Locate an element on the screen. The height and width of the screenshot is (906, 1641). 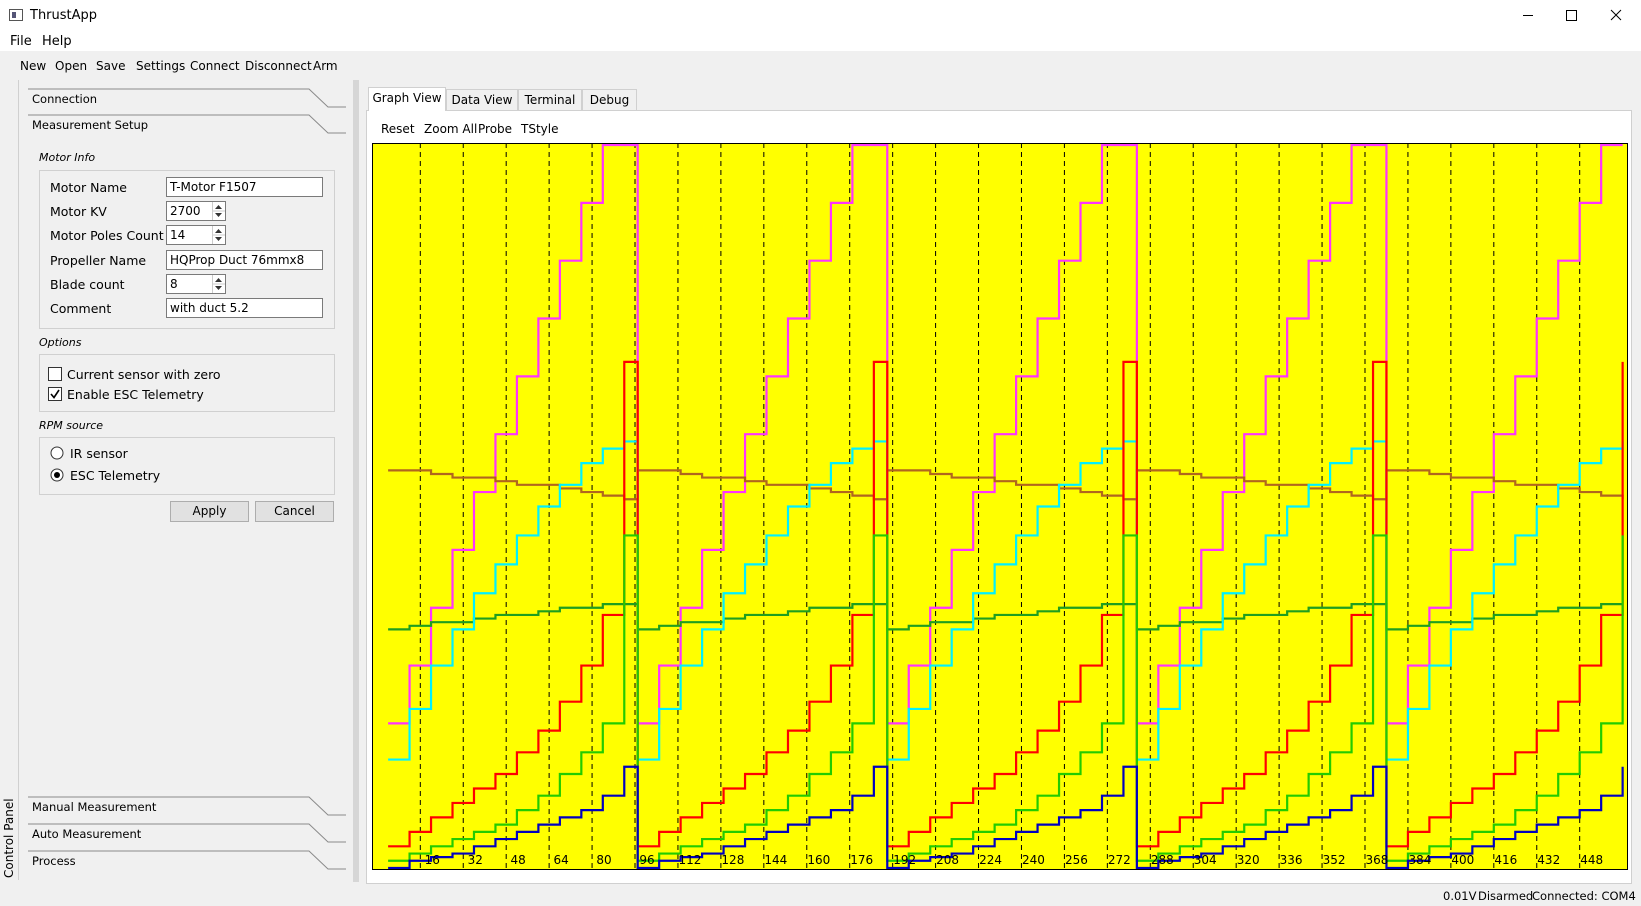
menu-bar is located at coordinates (820, 41).